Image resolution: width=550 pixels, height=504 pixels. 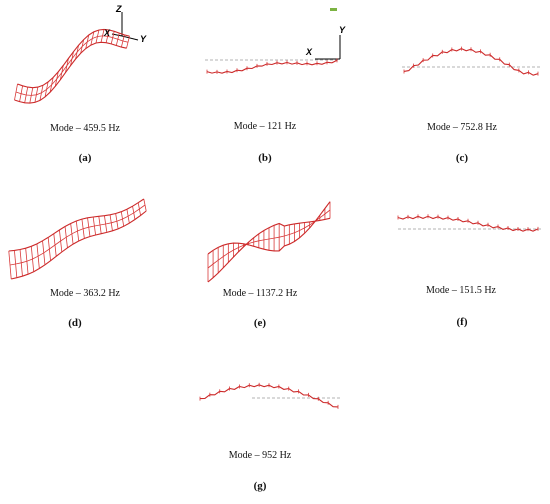 I want to click on mode-shape-a, so click(x=76, y=58).